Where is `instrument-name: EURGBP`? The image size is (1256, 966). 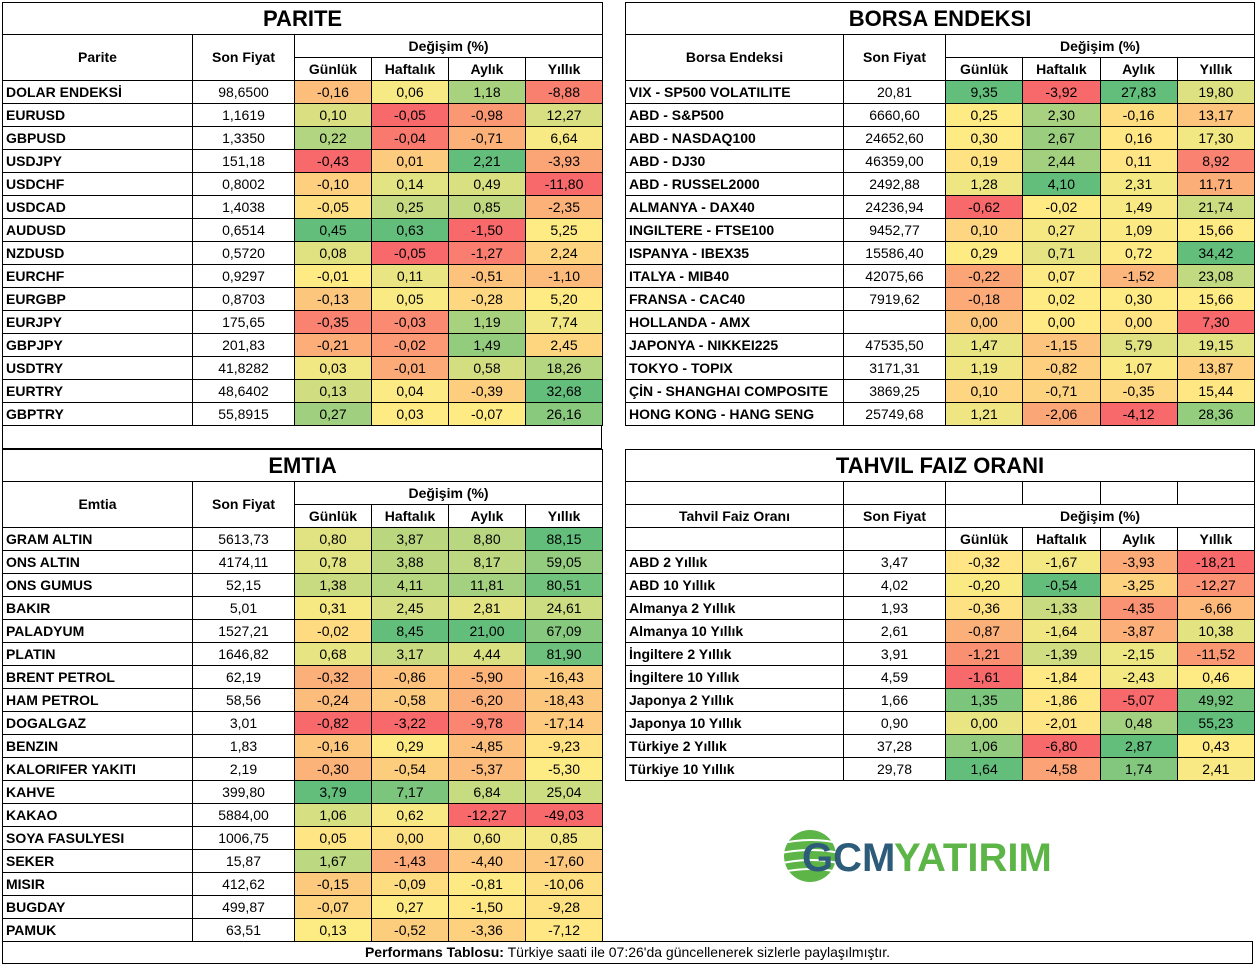 instrument-name: EURGBP is located at coordinates (97, 299).